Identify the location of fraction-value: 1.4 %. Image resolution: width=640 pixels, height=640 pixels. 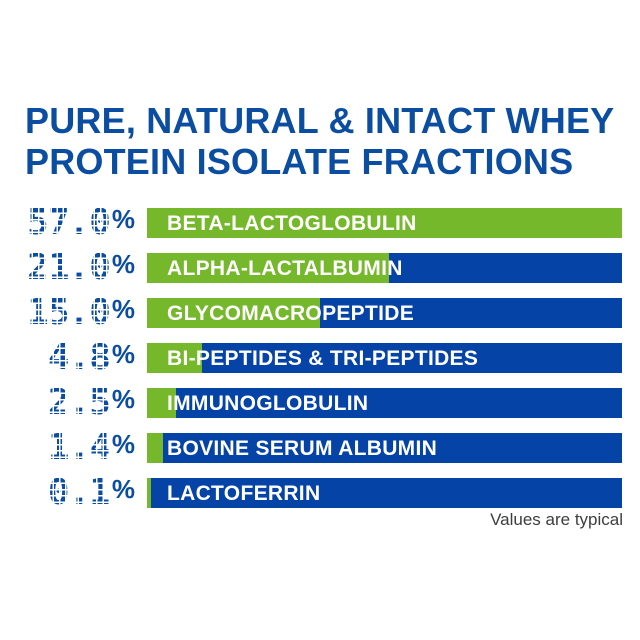
(76, 447).